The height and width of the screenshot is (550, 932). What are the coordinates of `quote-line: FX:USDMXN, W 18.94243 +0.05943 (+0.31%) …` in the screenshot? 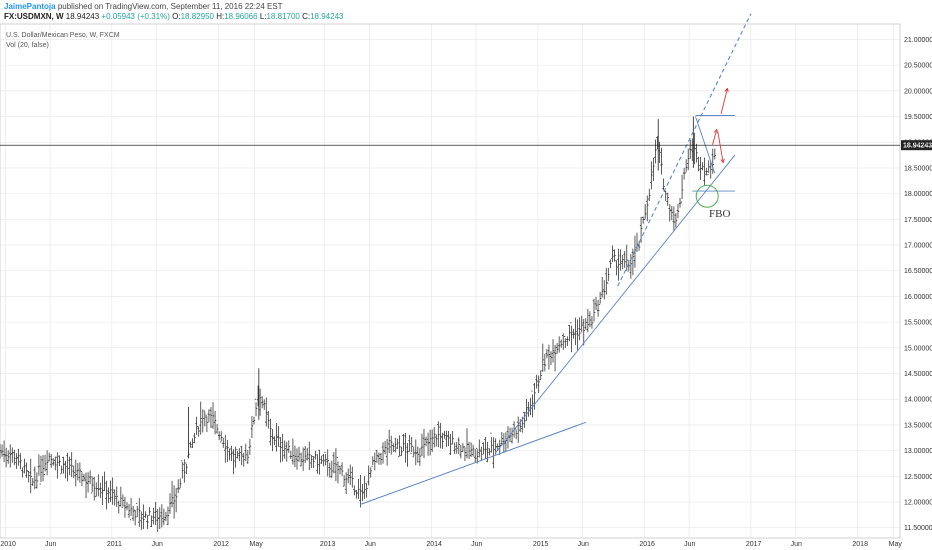 It's located at (173, 17).